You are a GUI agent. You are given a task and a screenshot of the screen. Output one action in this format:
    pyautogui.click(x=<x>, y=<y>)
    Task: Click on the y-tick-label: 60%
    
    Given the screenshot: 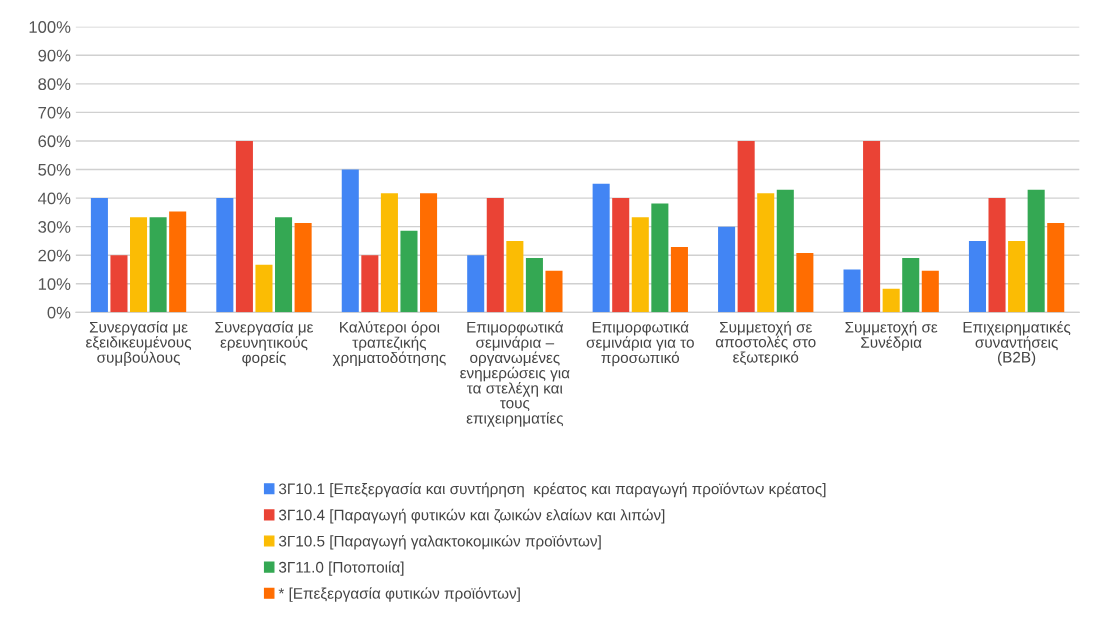 What is the action you would take?
    pyautogui.click(x=54, y=141)
    